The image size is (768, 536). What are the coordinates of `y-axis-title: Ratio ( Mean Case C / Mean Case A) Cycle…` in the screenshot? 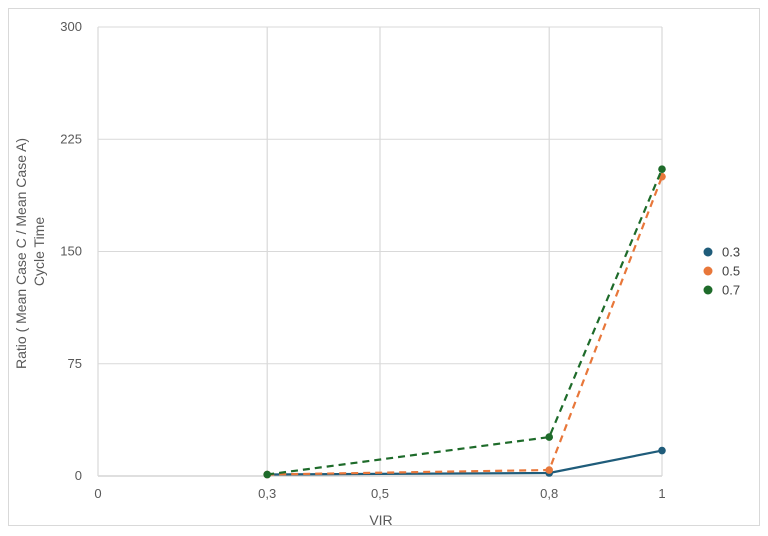 It's located at (30, 251).